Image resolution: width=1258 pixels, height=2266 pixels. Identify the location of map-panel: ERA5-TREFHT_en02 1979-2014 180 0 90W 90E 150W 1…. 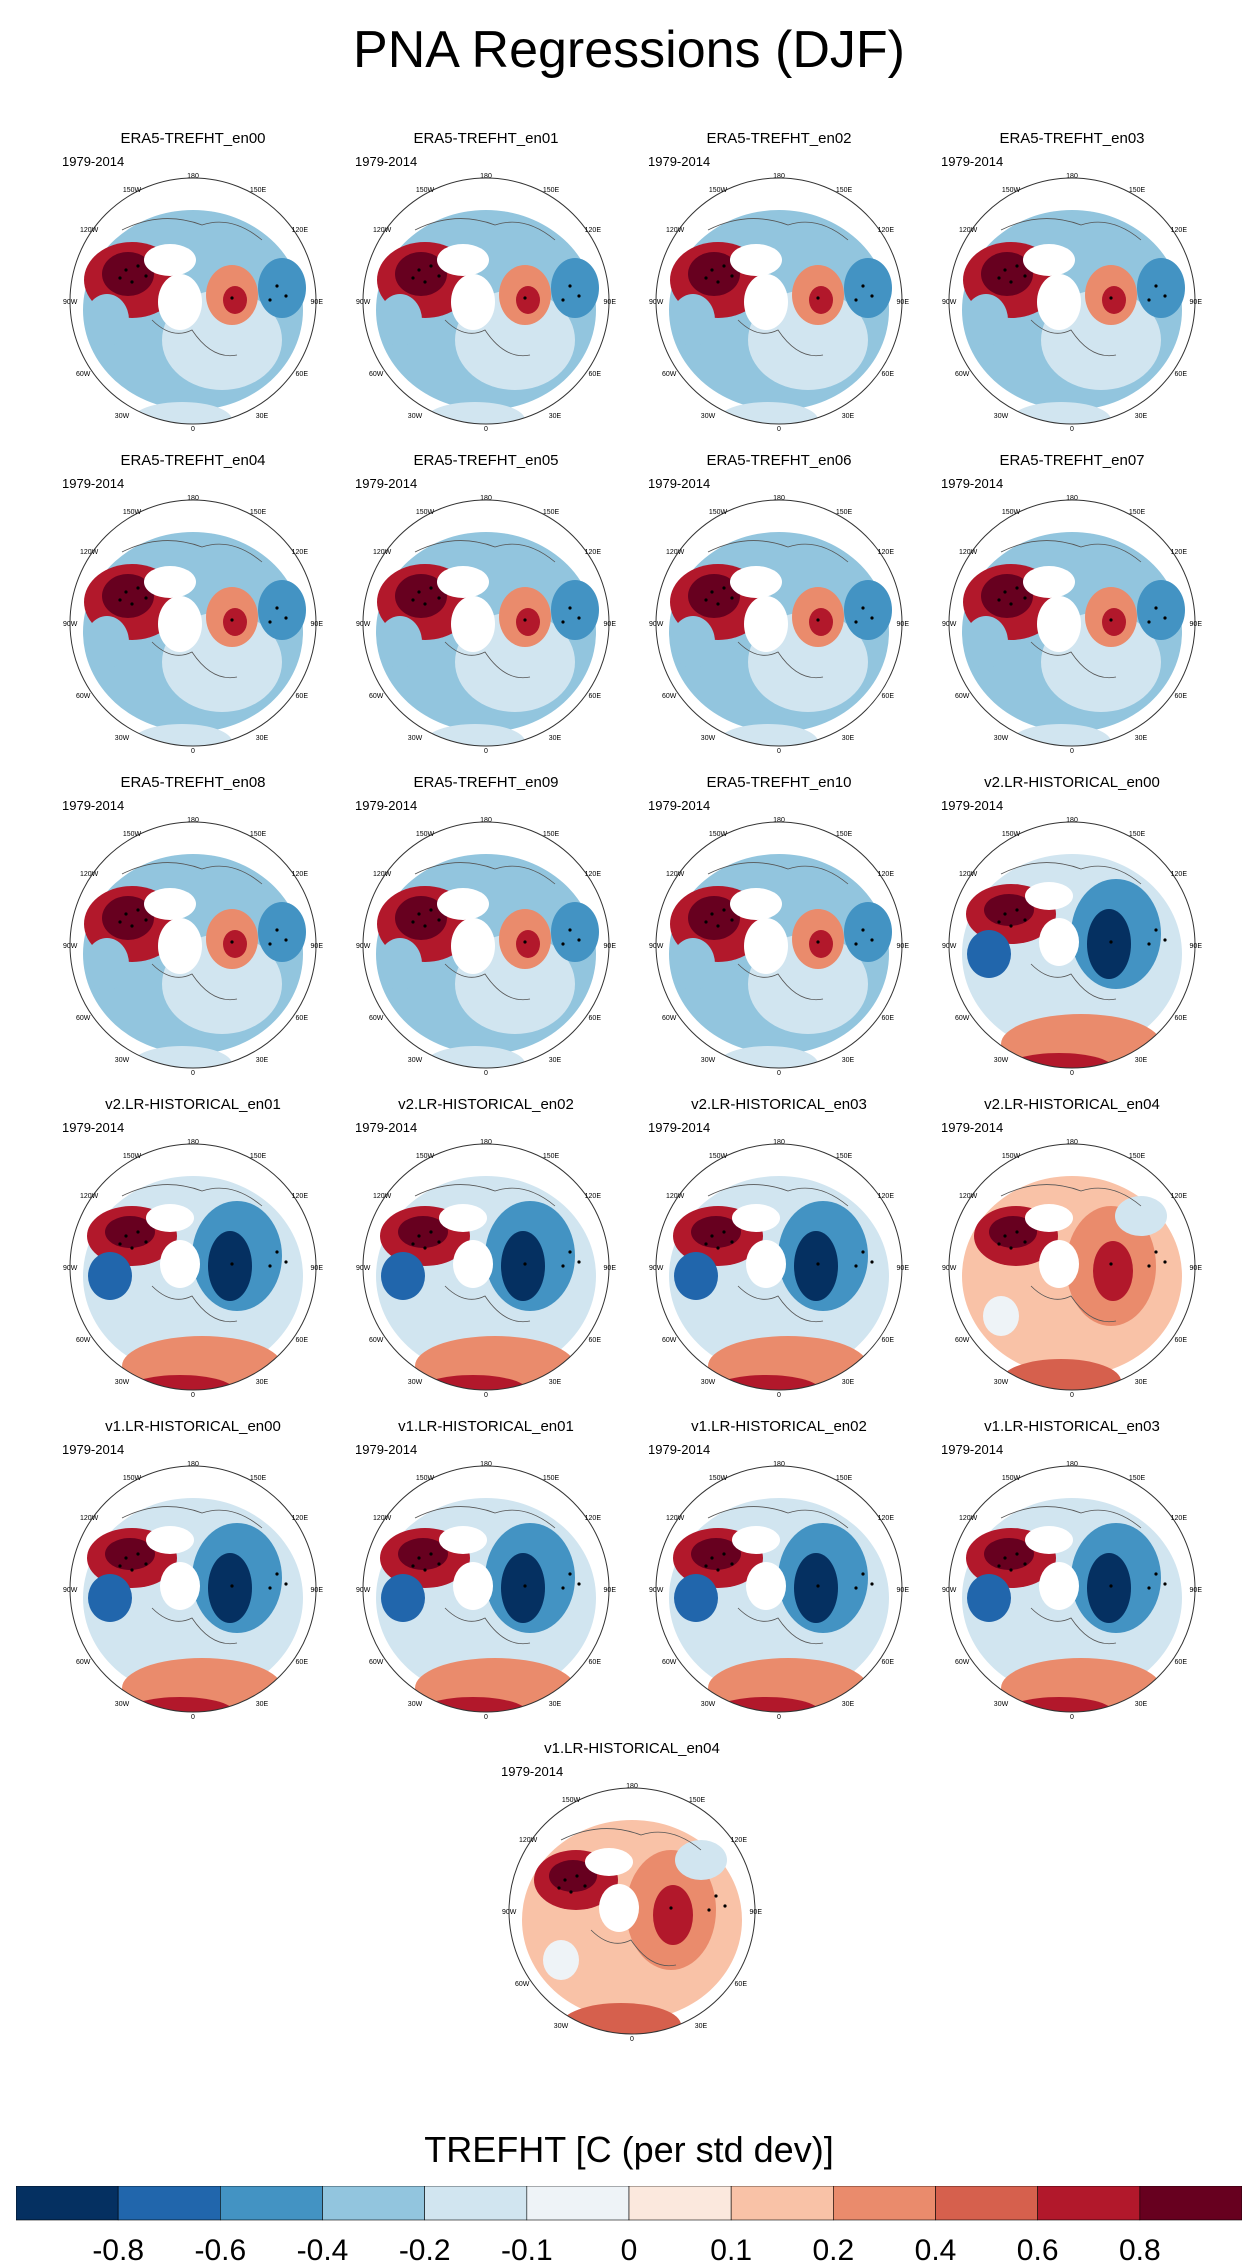
(779, 282).